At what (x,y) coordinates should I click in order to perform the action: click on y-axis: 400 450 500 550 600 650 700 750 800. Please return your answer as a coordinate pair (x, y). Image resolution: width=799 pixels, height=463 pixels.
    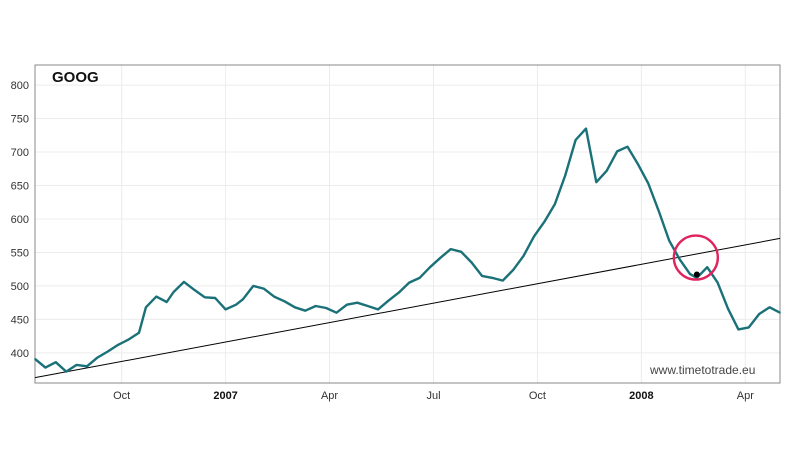
    Looking at the image, I should click on (20, 220).